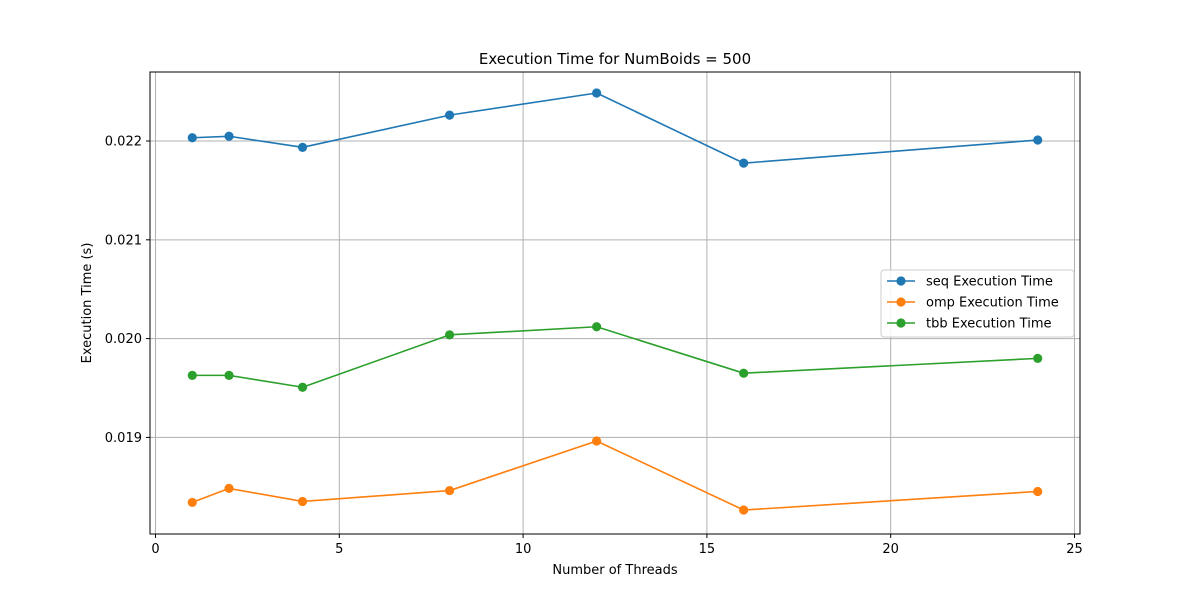 The image size is (1200, 600). What do you see at coordinates (523, 549) in the screenshot?
I see `x-tick-label: 10` at bounding box center [523, 549].